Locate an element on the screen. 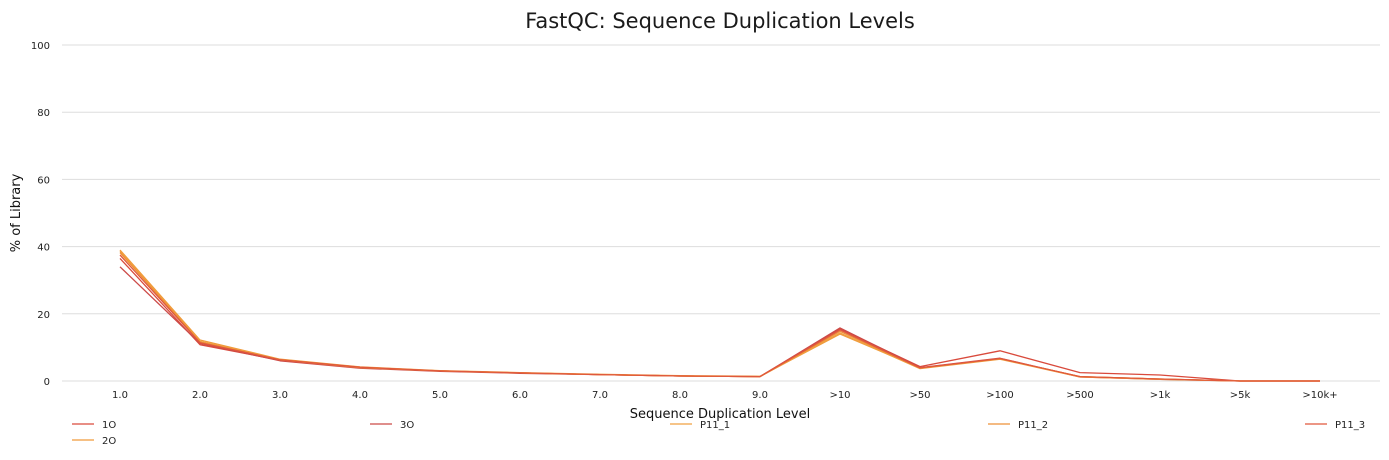 This screenshot has height=460, width=1389. x-tick-label: >100 is located at coordinates (999, 395).